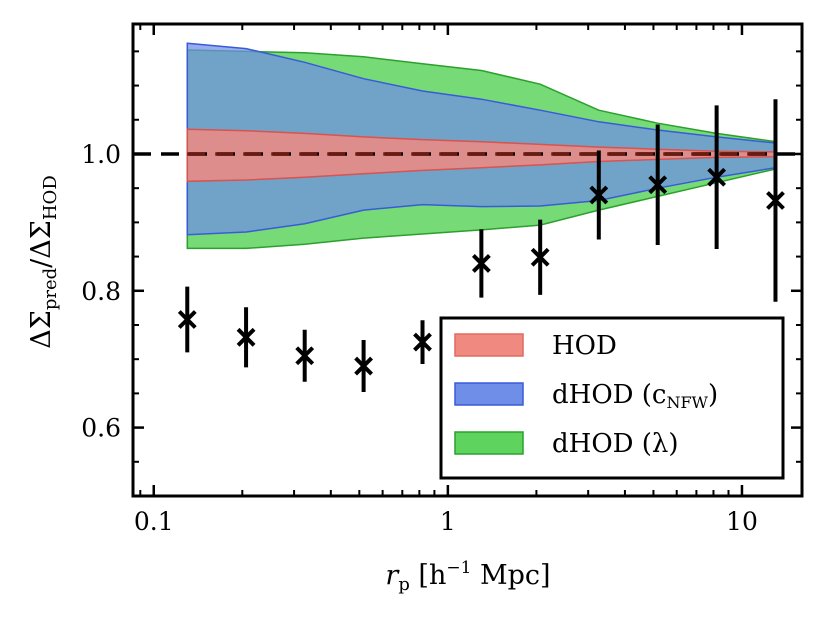  What do you see at coordinates (584, 346) in the screenshot?
I see `legend-label-hod: HOD` at bounding box center [584, 346].